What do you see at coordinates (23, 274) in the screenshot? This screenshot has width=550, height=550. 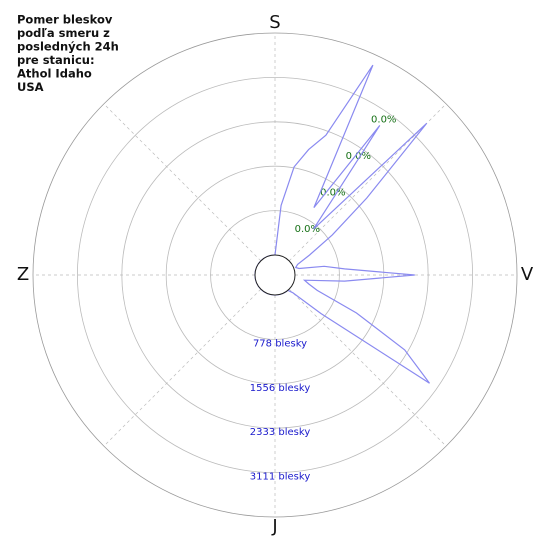 I see `direction-label: Z` at bounding box center [23, 274].